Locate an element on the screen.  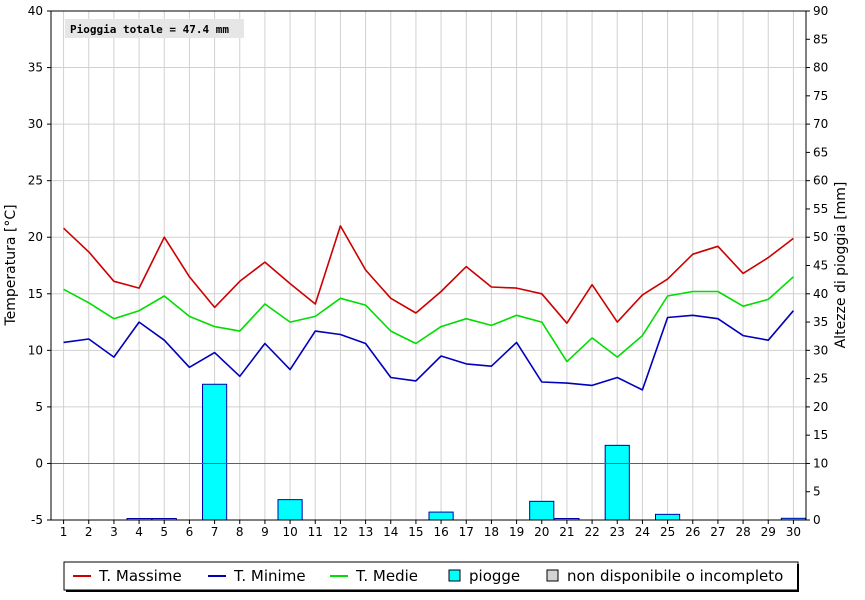
x-tick-label: 8 is located at coordinates (240, 532).